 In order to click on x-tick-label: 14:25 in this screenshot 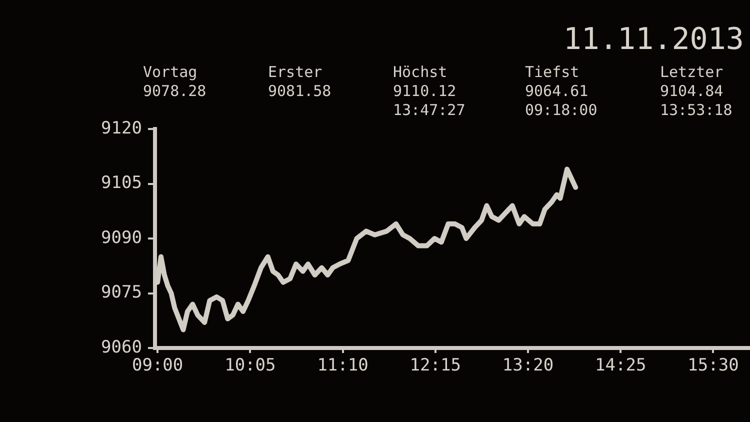, I will do `click(620, 366)`.